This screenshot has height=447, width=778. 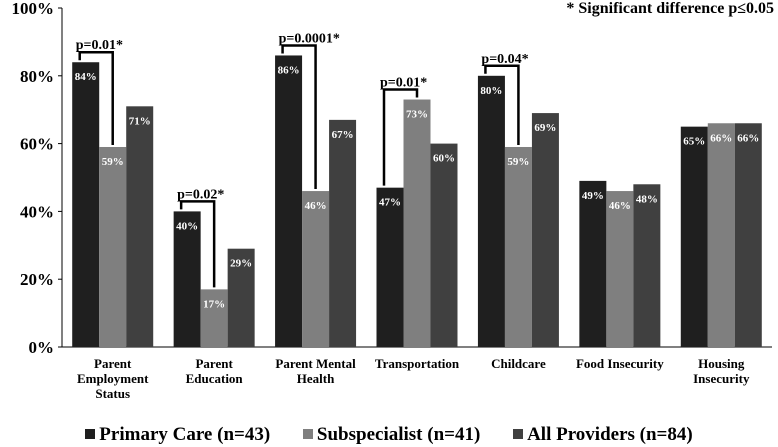 What do you see at coordinates (37, 279) in the screenshot?
I see `y-tick-label: 20%` at bounding box center [37, 279].